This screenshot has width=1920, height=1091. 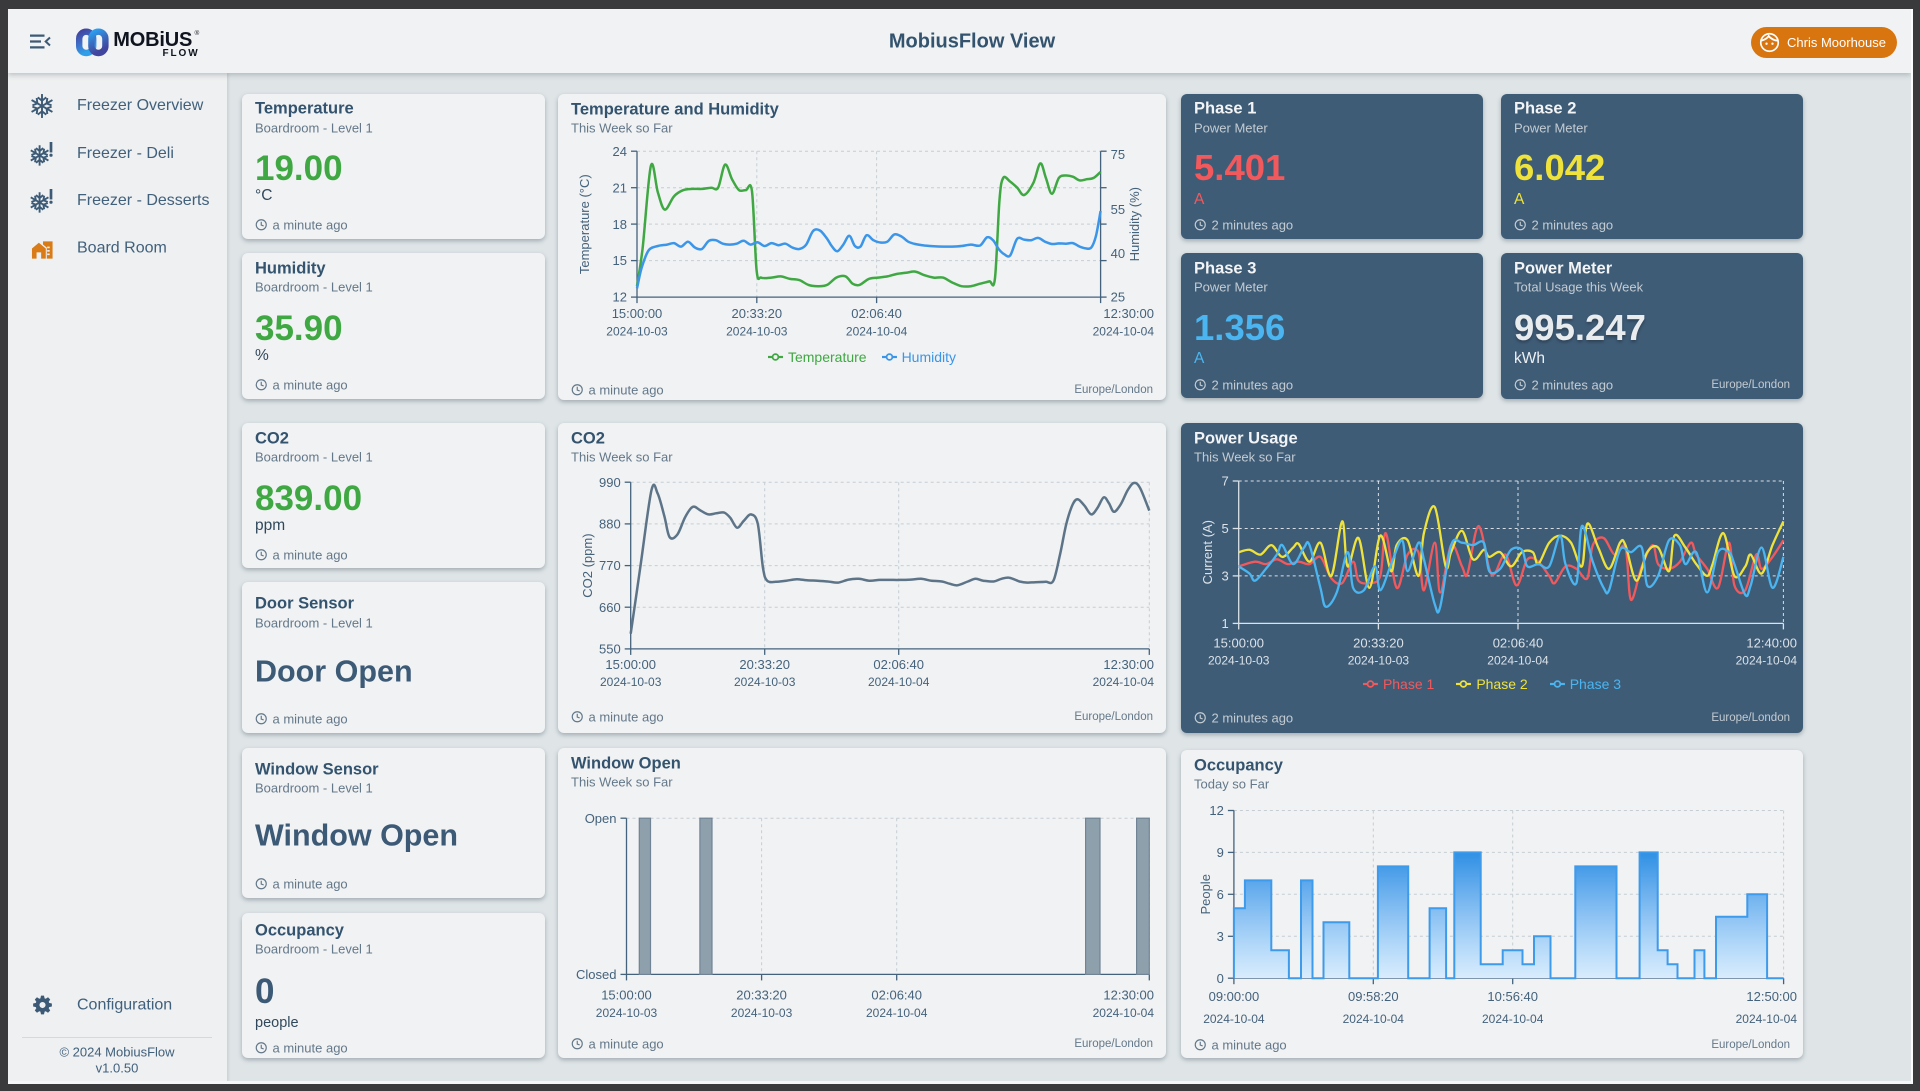 I want to click on svg-text: 660, so click(x=610, y=607).